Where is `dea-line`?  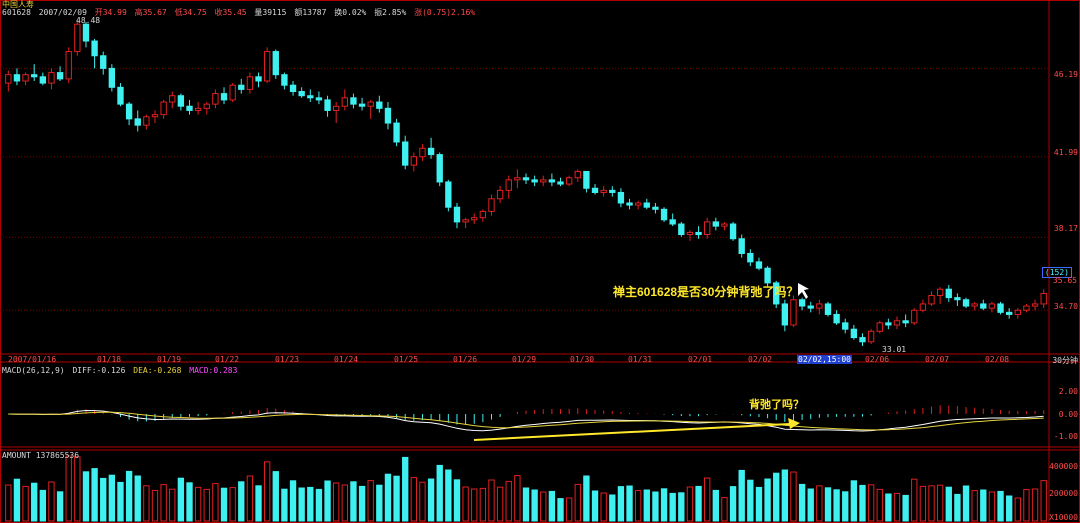
dea-line is located at coordinates (526, 421).